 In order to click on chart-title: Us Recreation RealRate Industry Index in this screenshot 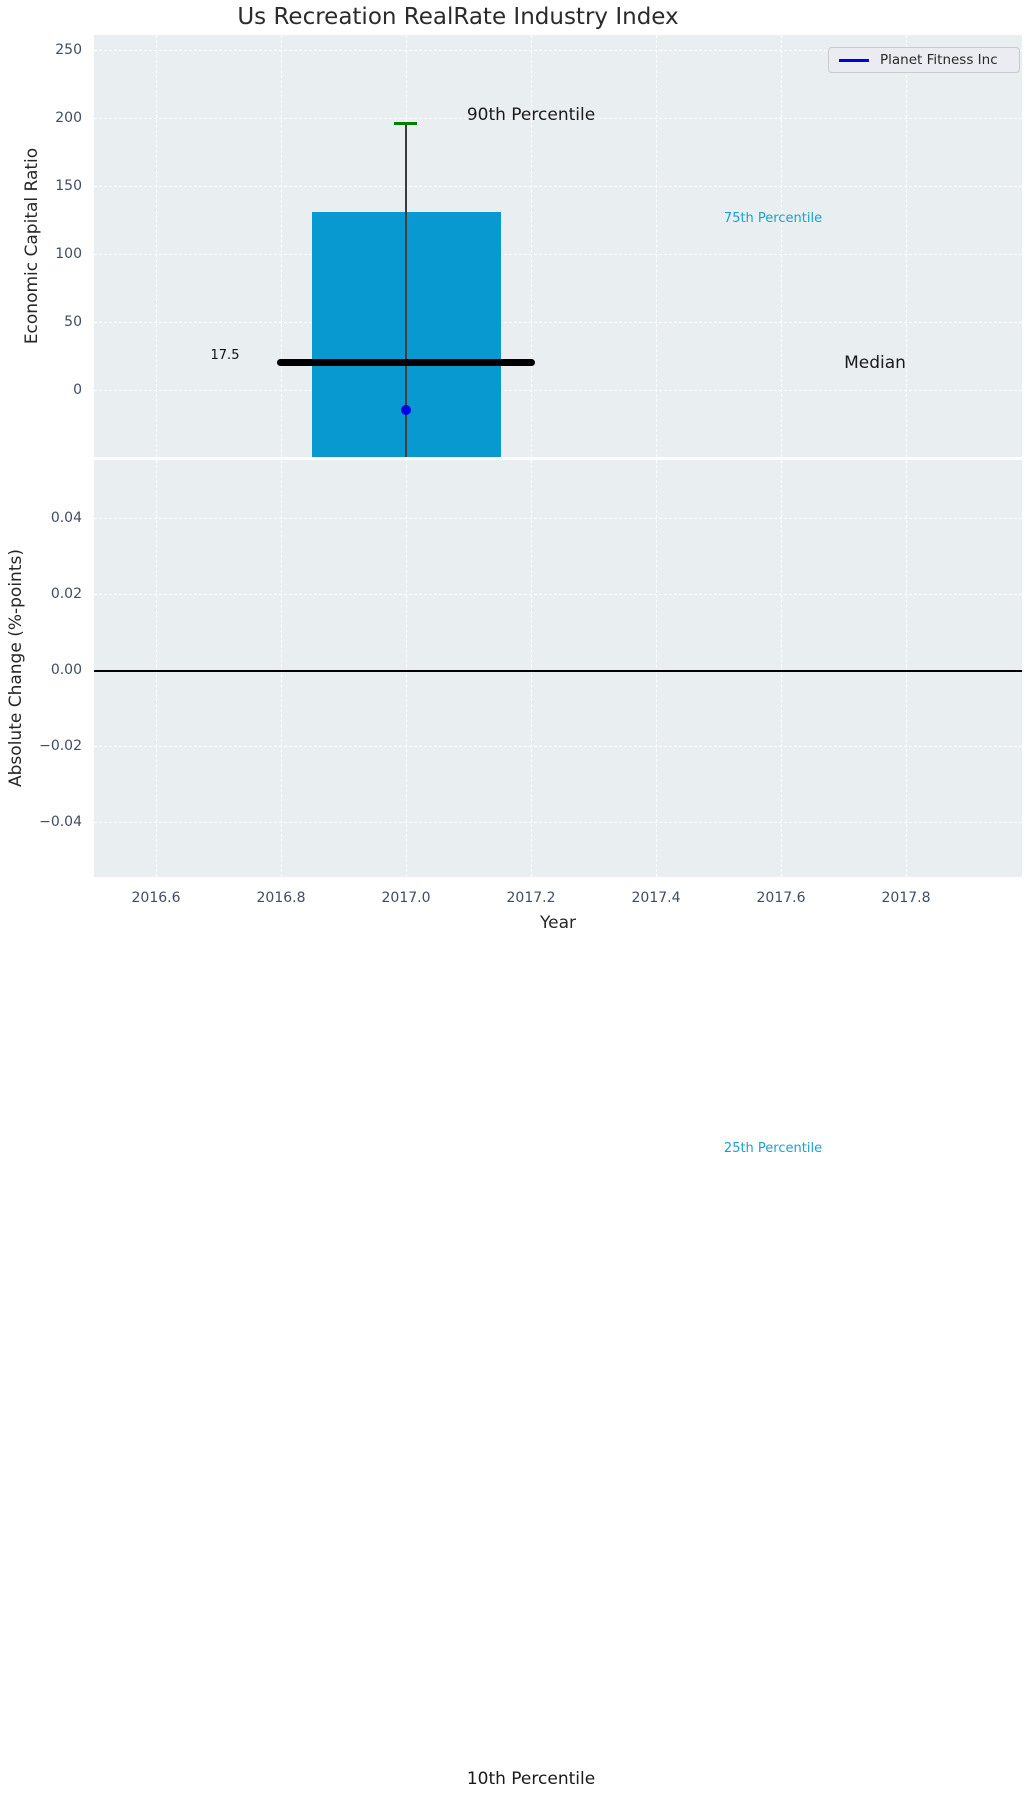, I will do `click(458, 17)`.